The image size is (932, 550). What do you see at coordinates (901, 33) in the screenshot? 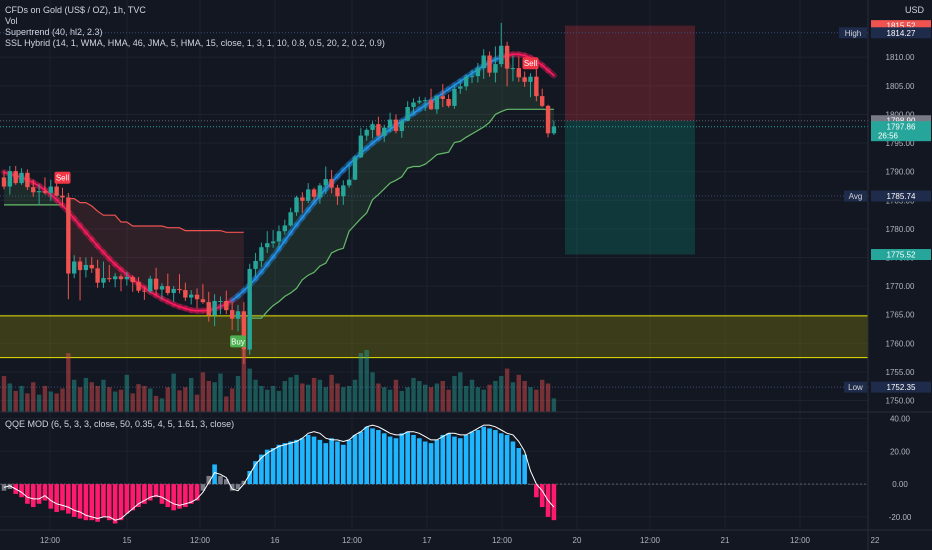
I see `price-badge-label: 1814.27` at bounding box center [901, 33].